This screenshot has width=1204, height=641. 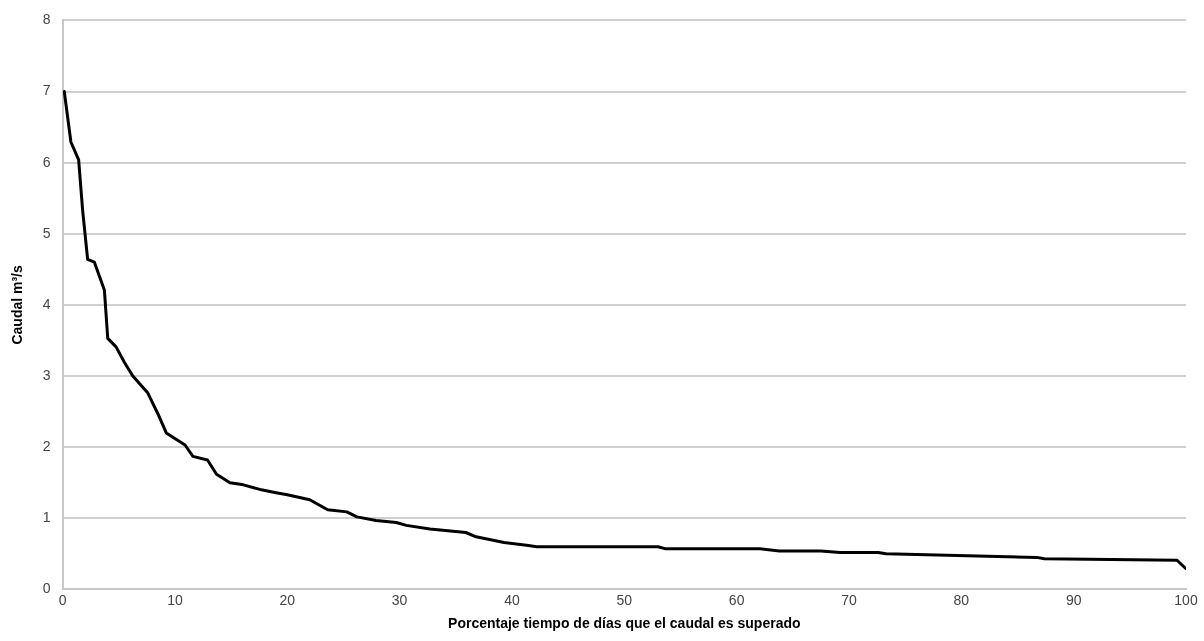 I want to click on y-tick-label: 8, so click(x=46, y=19).